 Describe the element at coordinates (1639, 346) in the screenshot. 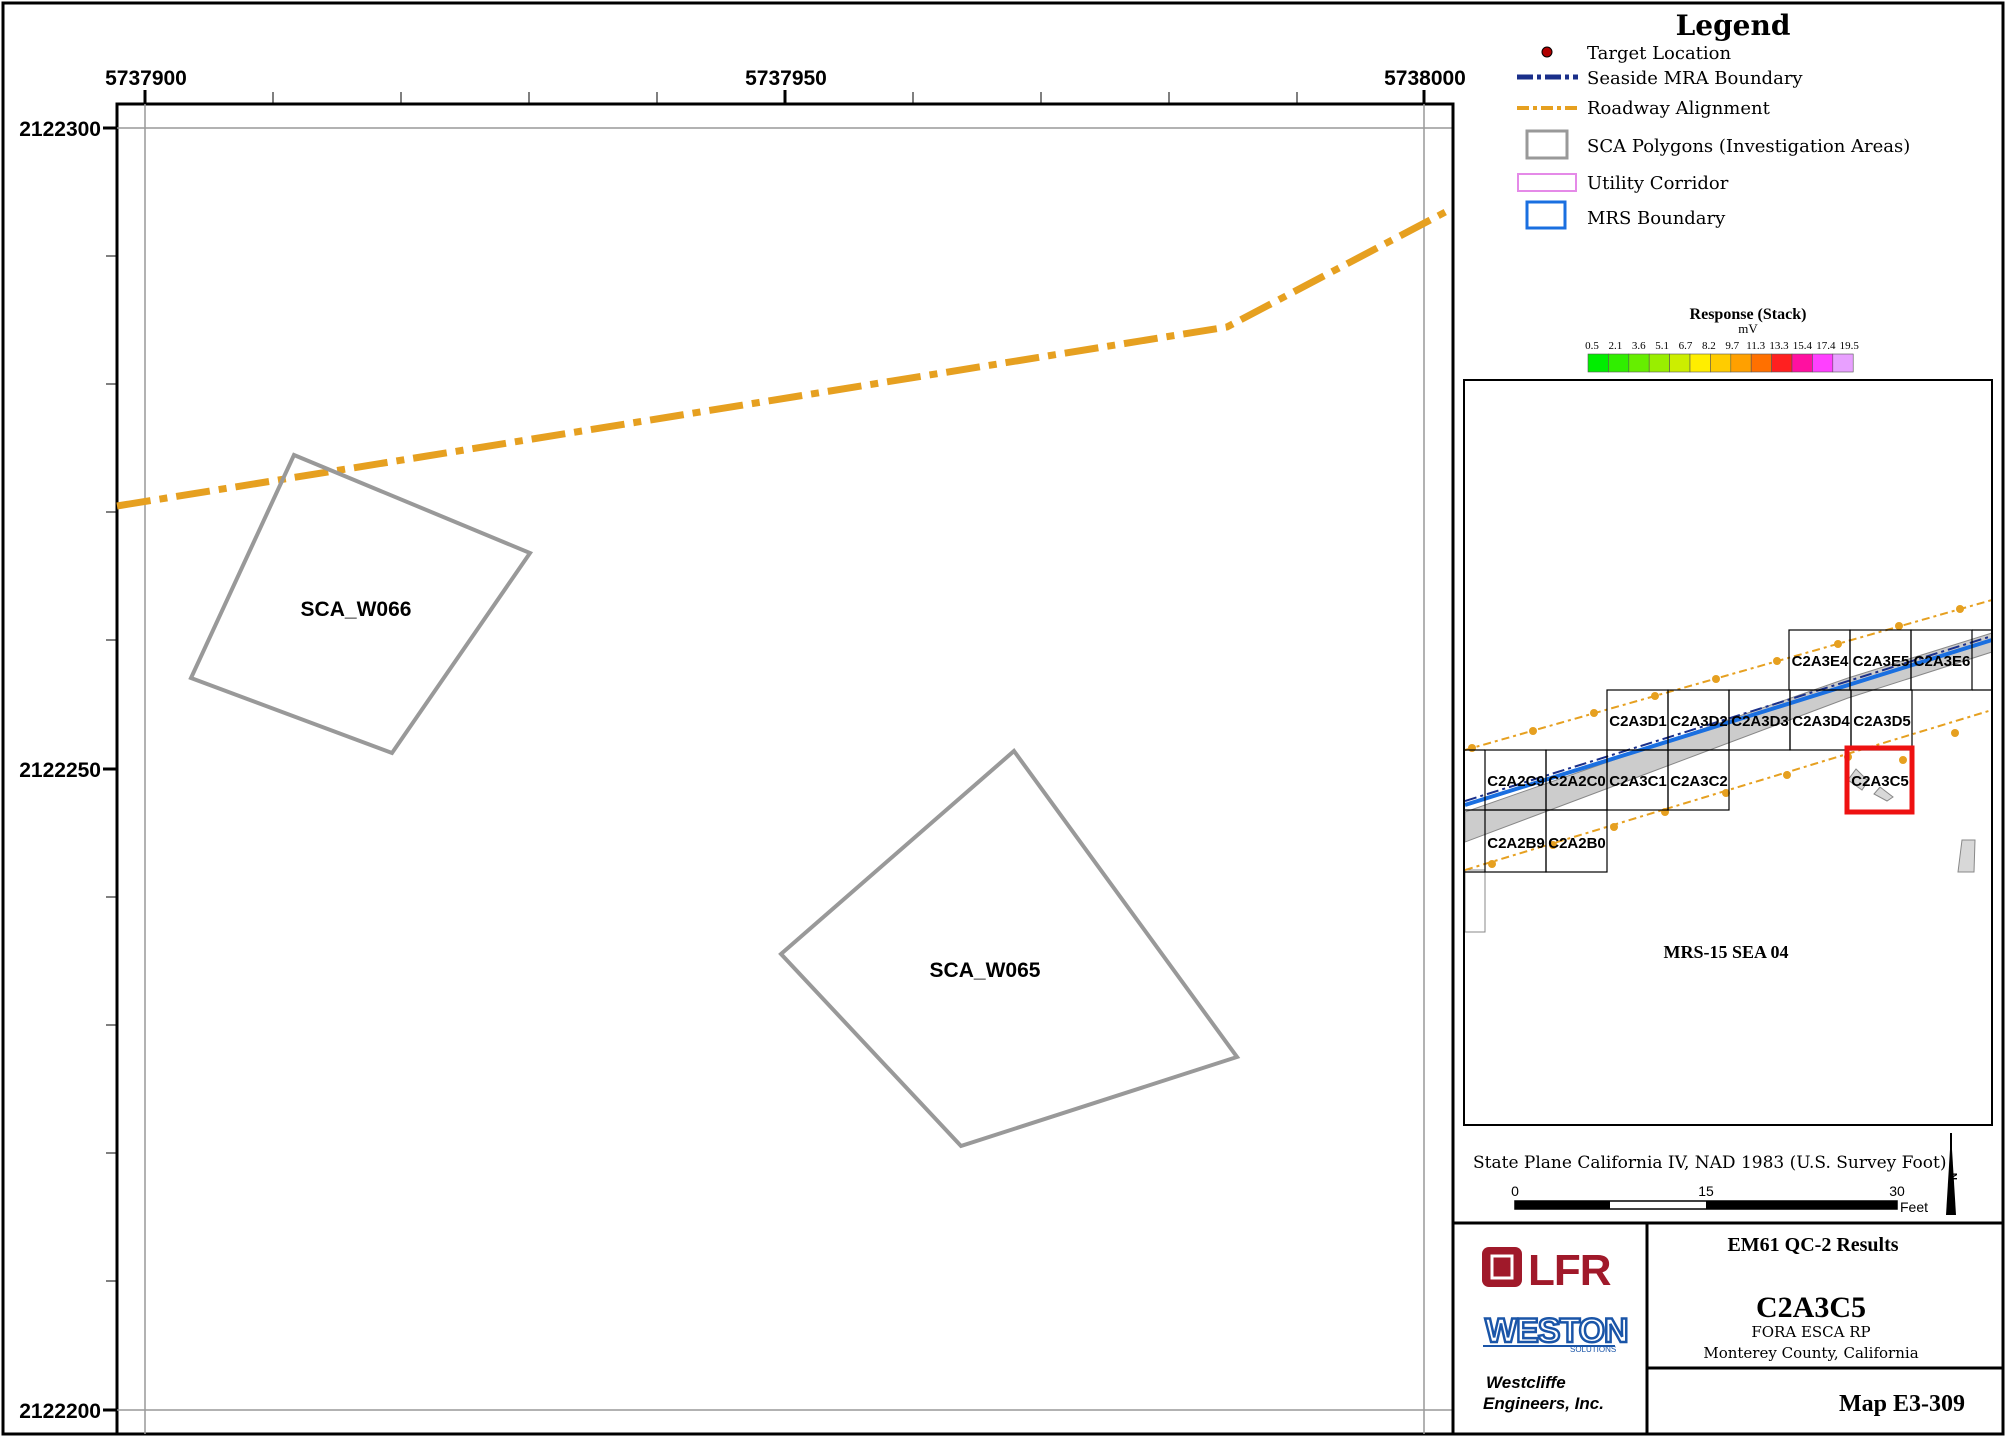

I see `ramp-tick-label: 3.6` at that location.